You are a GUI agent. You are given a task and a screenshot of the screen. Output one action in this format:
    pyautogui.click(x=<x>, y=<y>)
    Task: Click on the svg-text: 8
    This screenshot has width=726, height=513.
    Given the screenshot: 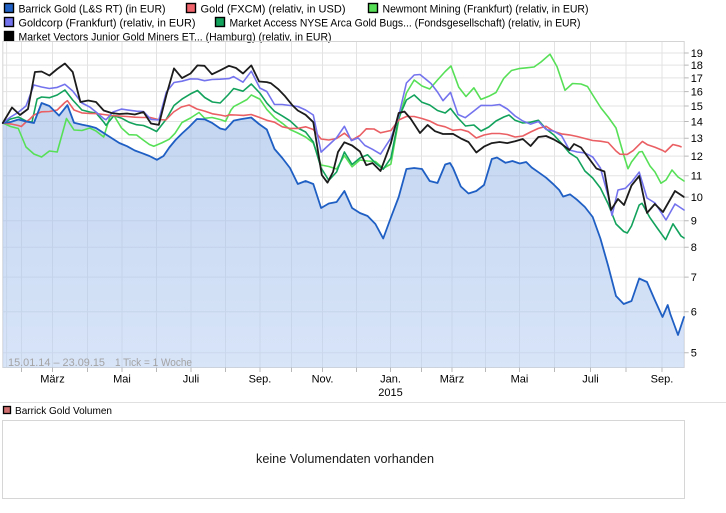 What is the action you would take?
    pyautogui.click(x=694, y=248)
    